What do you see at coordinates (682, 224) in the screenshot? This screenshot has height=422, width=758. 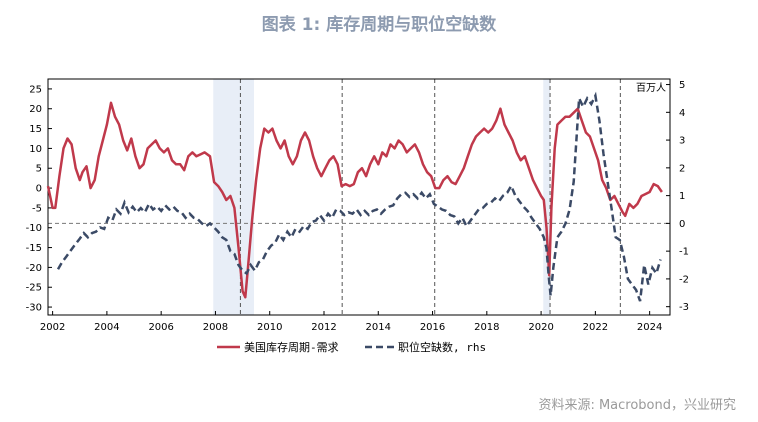 I see `right-tick-label: 0` at bounding box center [682, 224].